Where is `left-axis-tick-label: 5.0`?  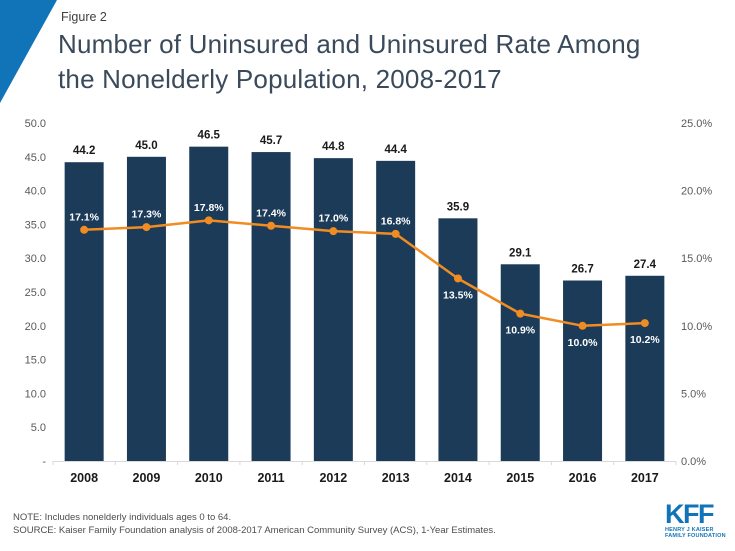
left-axis-tick-label: 5.0 is located at coordinates (38, 428).